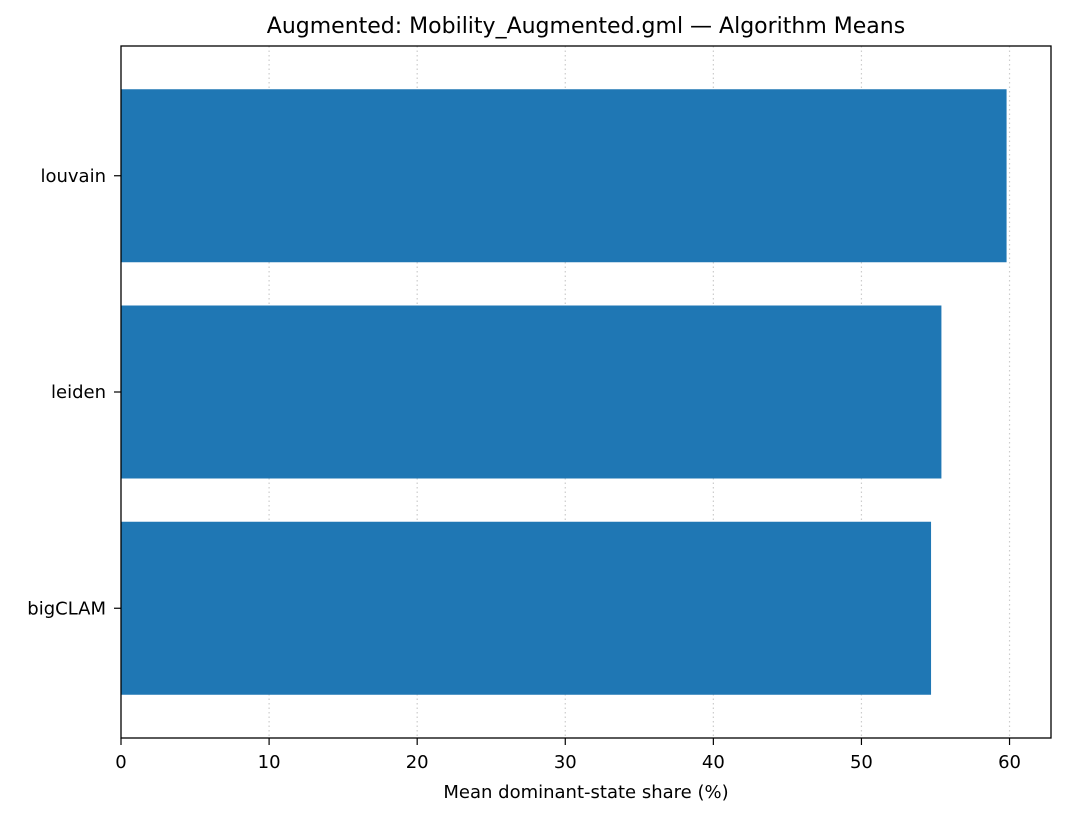  What do you see at coordinates (585, 792) in the screenshot?
I see `x-axis-label: Mean dominant-state share (%)` at bounding box center [585, 792].